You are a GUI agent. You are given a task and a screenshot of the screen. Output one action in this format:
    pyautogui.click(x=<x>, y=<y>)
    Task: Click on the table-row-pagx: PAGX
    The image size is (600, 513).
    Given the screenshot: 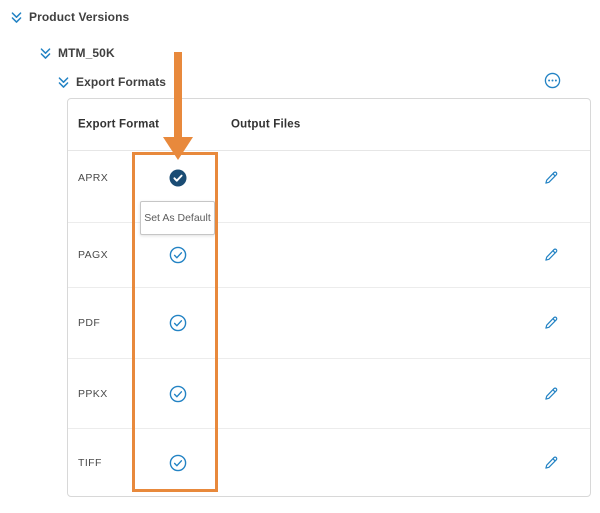 What is the action you would take?
    pyautogui.click(x=329, y=255)
    